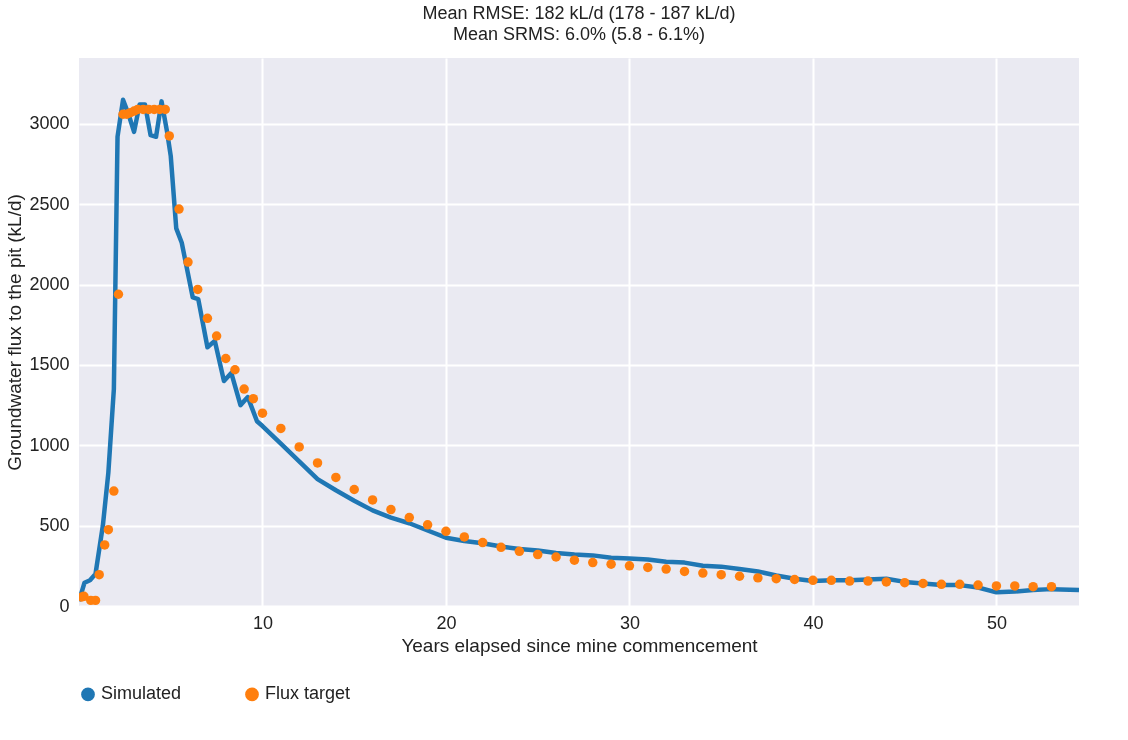  I want to click on x-tick-label: 40, so click(813, 622).